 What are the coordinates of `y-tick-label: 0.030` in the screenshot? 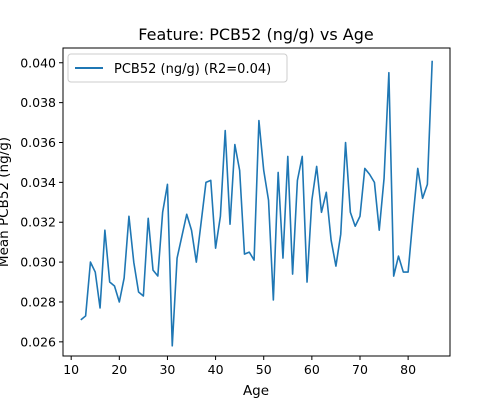 It's located at (38, 262).